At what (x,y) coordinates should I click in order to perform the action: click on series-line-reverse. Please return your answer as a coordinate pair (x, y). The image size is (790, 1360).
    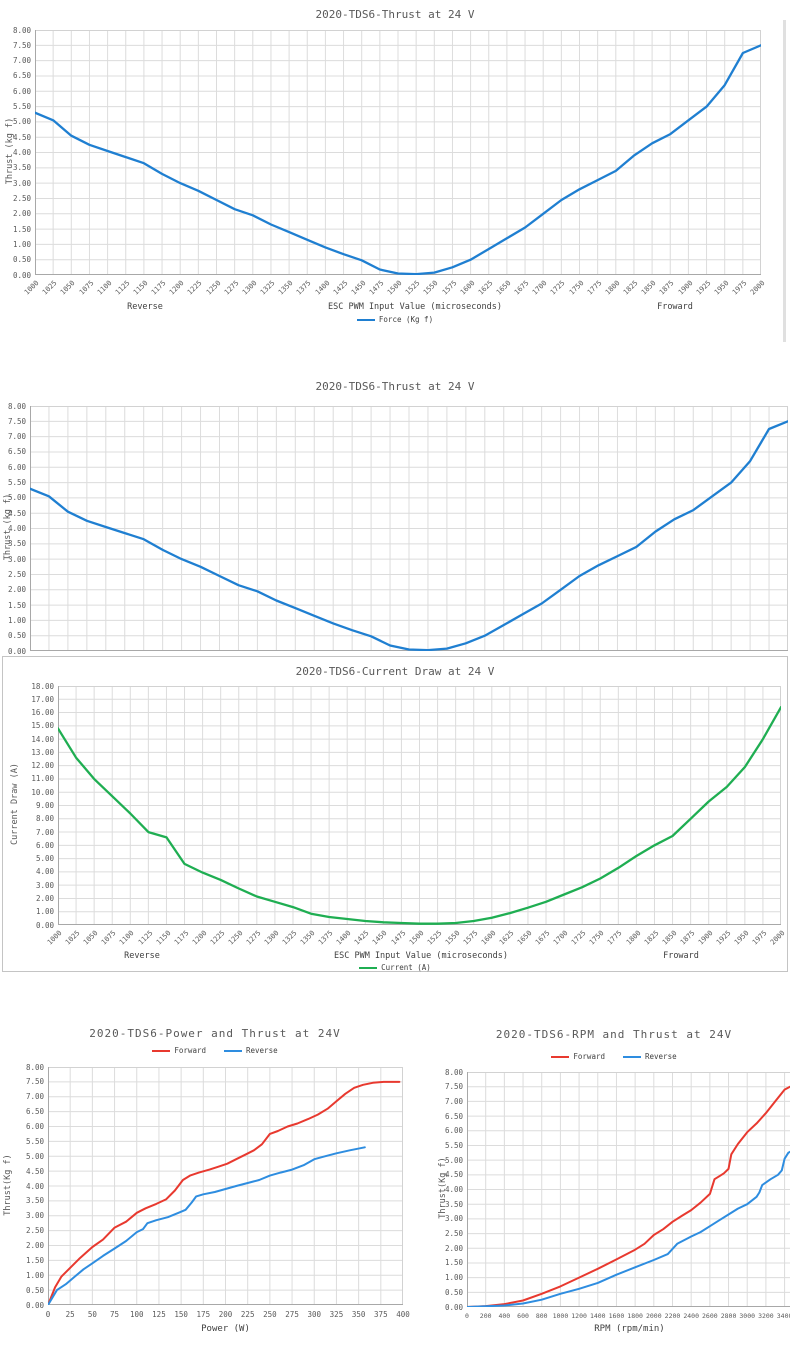
    Looking at the image, I should click on (628, 1228).